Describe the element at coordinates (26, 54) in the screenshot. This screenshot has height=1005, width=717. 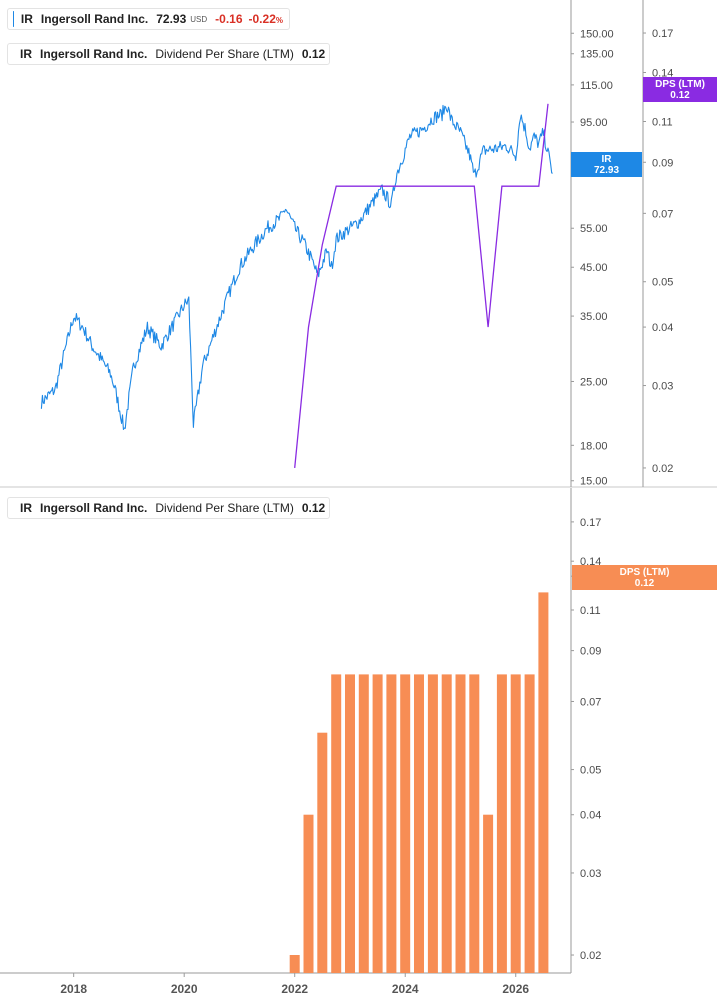
I see `dps-top-legend-symbol: IR` at that location.